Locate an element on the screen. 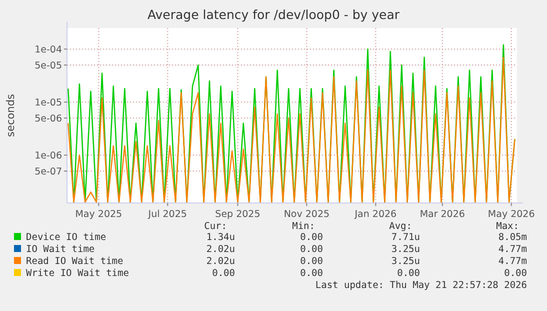  legend-label: Read IO Wait time is located at coordinates (75, 261).